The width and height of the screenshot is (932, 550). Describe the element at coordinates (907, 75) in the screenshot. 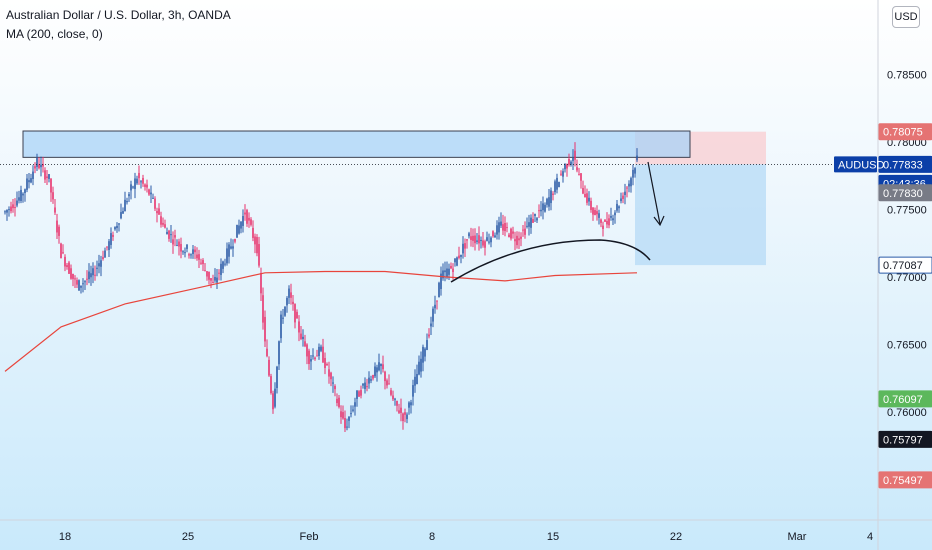

I see `y-tick-label: 0.78500` at that location.